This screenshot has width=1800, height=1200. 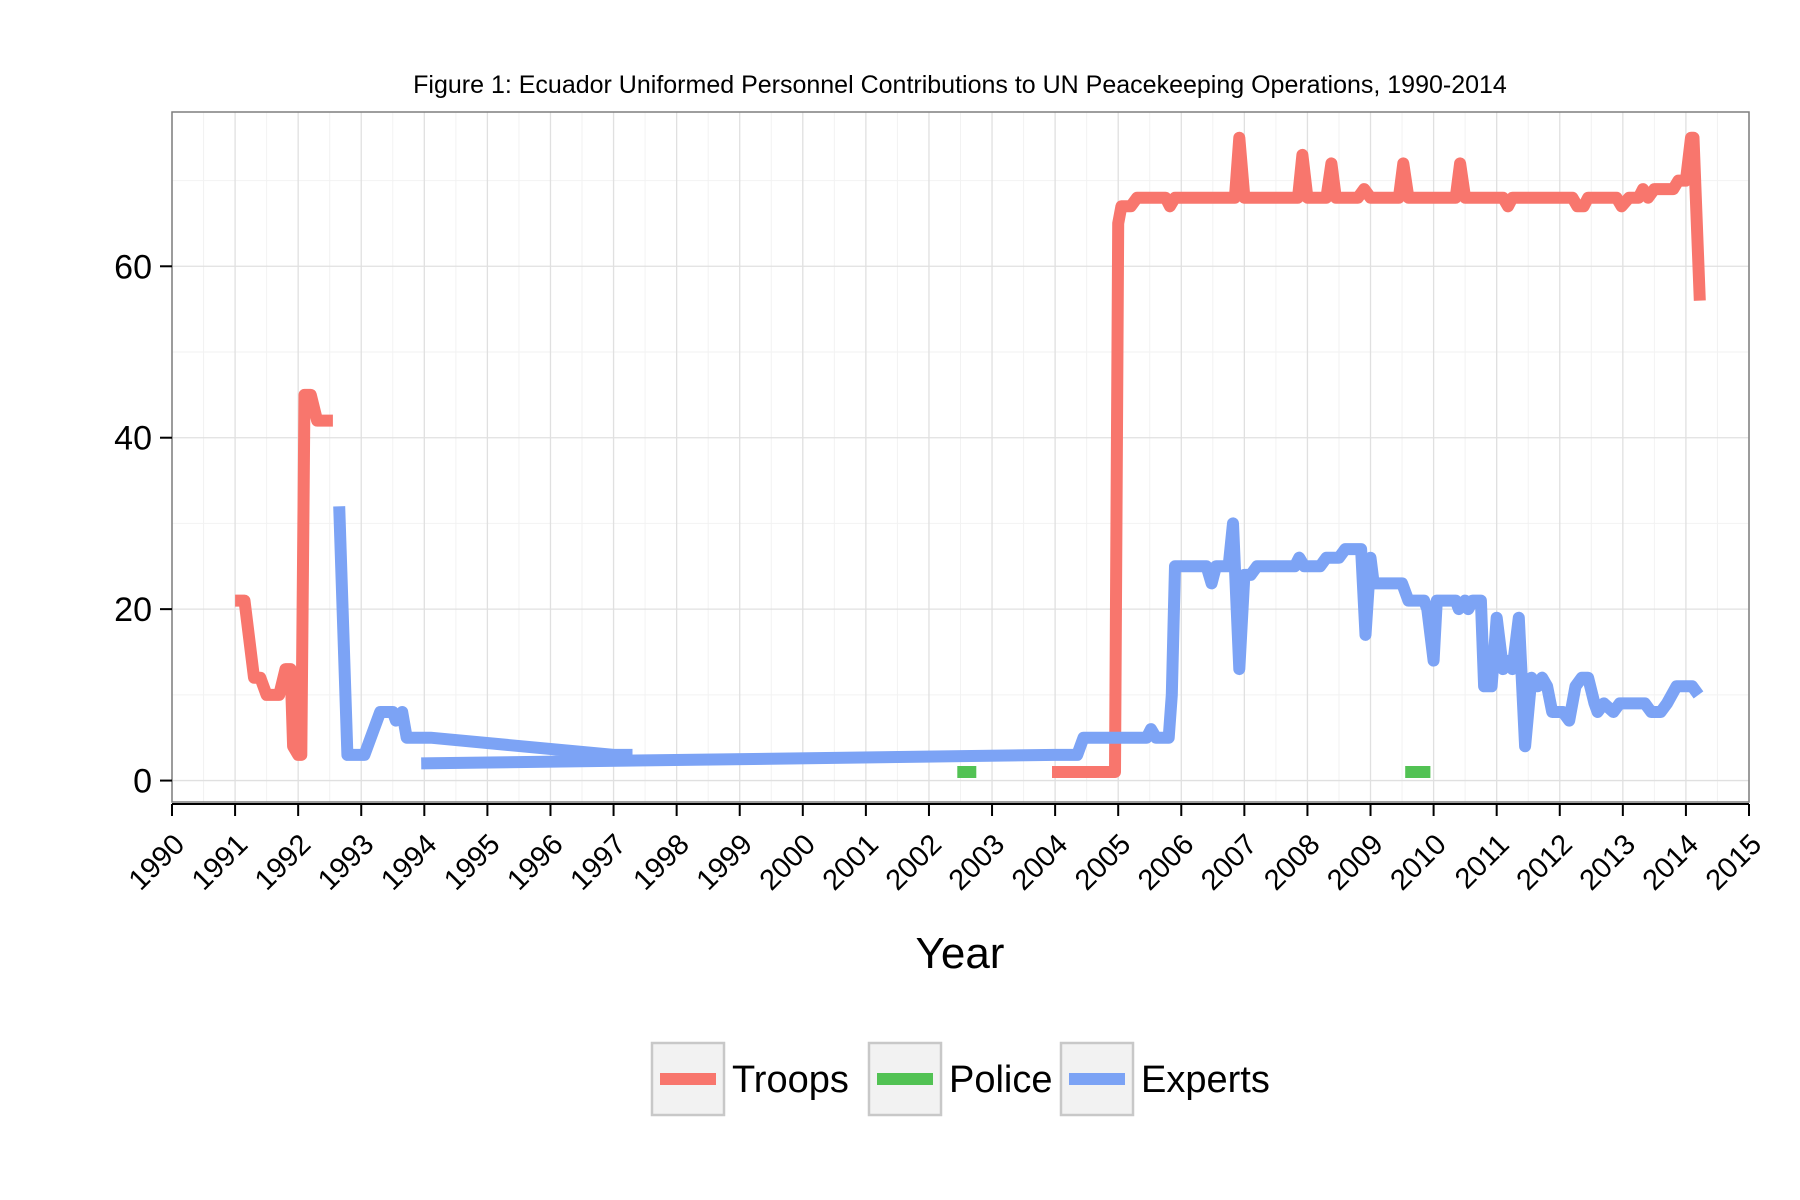 I want to click on y-tick-label: 40, so click(x=133, y=439).